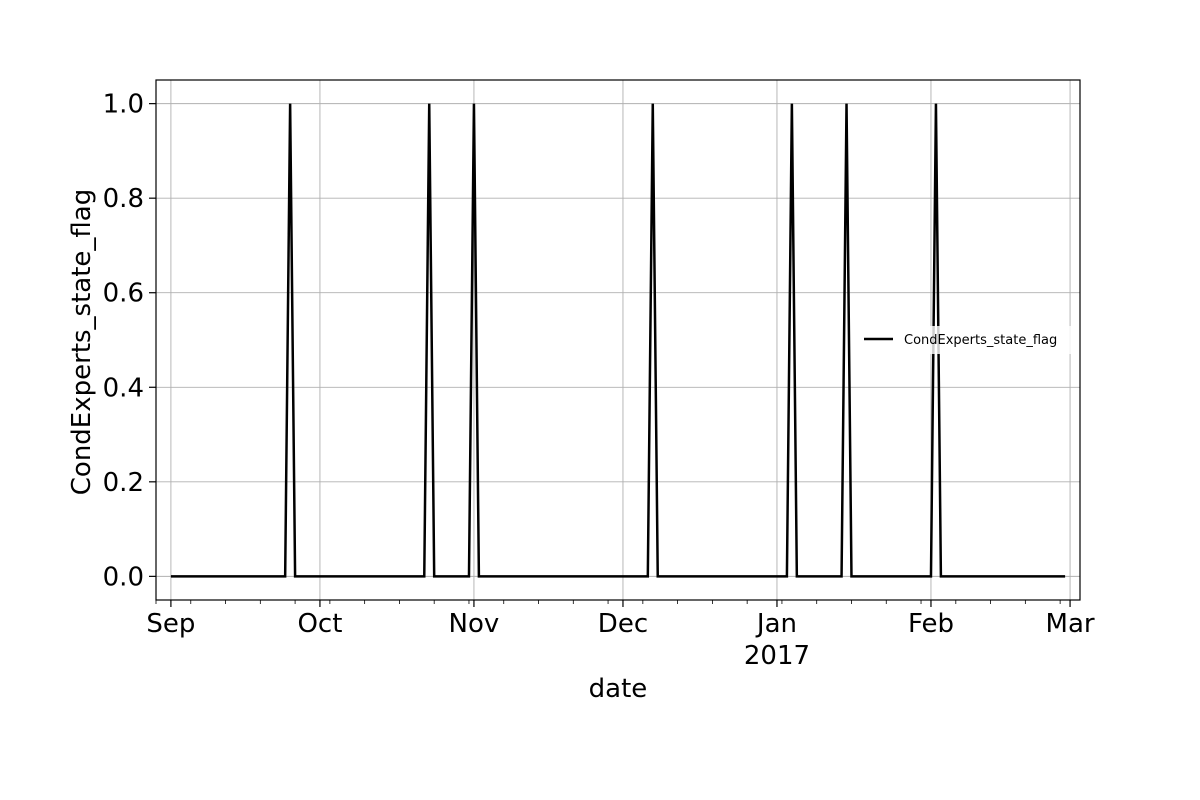  Describe the element at coordinates (170, 624) in the screenshot. I see `x-tick-label: Sep` at that location.